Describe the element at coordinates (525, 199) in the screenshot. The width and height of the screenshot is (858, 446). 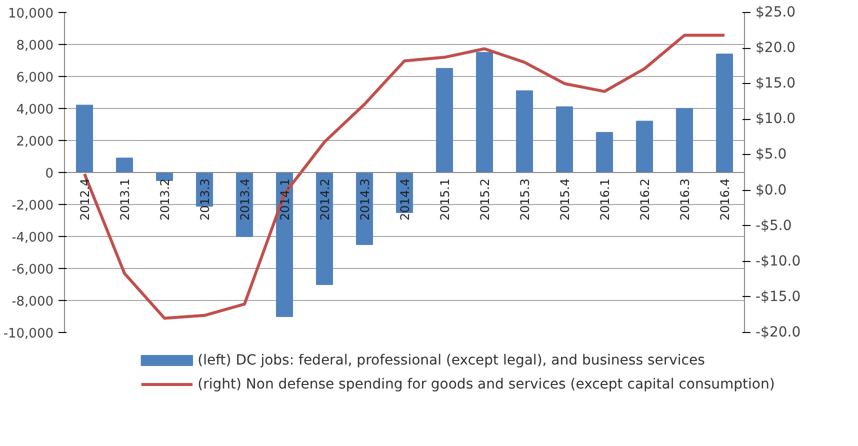
I see `x-tick-label: 2015.3` at that location.